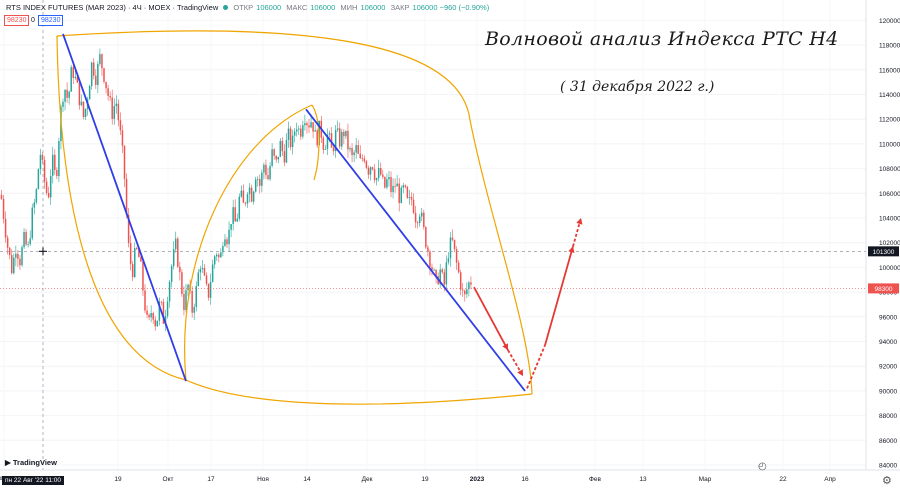 This screenshot has width=900, height=488. What do you see at coordinates (887, 481) in the screenshot?
I see `settings-gear-icon: ⚙` at bounding box center [887, 481].